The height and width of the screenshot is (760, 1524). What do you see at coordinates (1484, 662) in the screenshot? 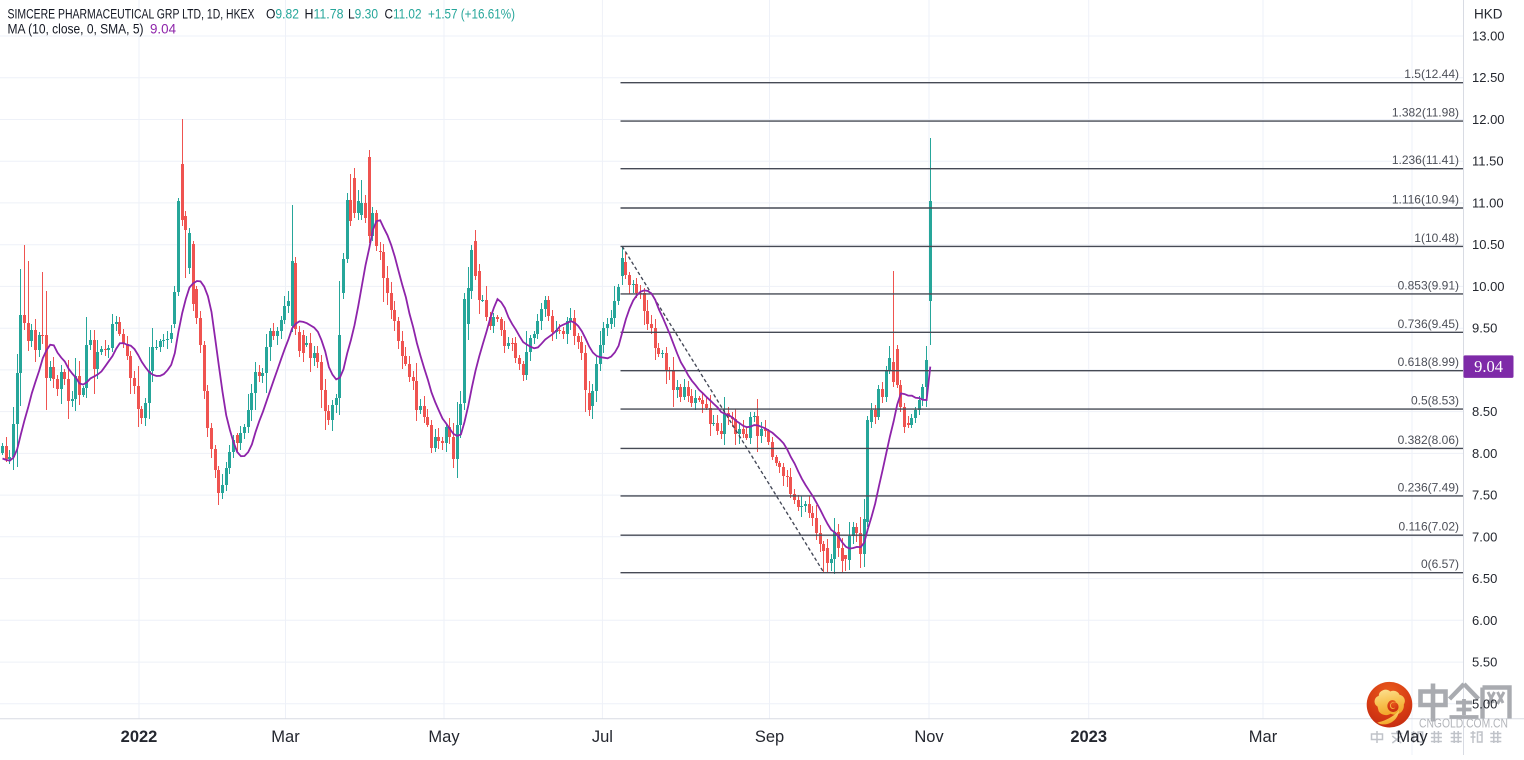
I see `svg-text: 5.50` at bounding box center [1484, 662].